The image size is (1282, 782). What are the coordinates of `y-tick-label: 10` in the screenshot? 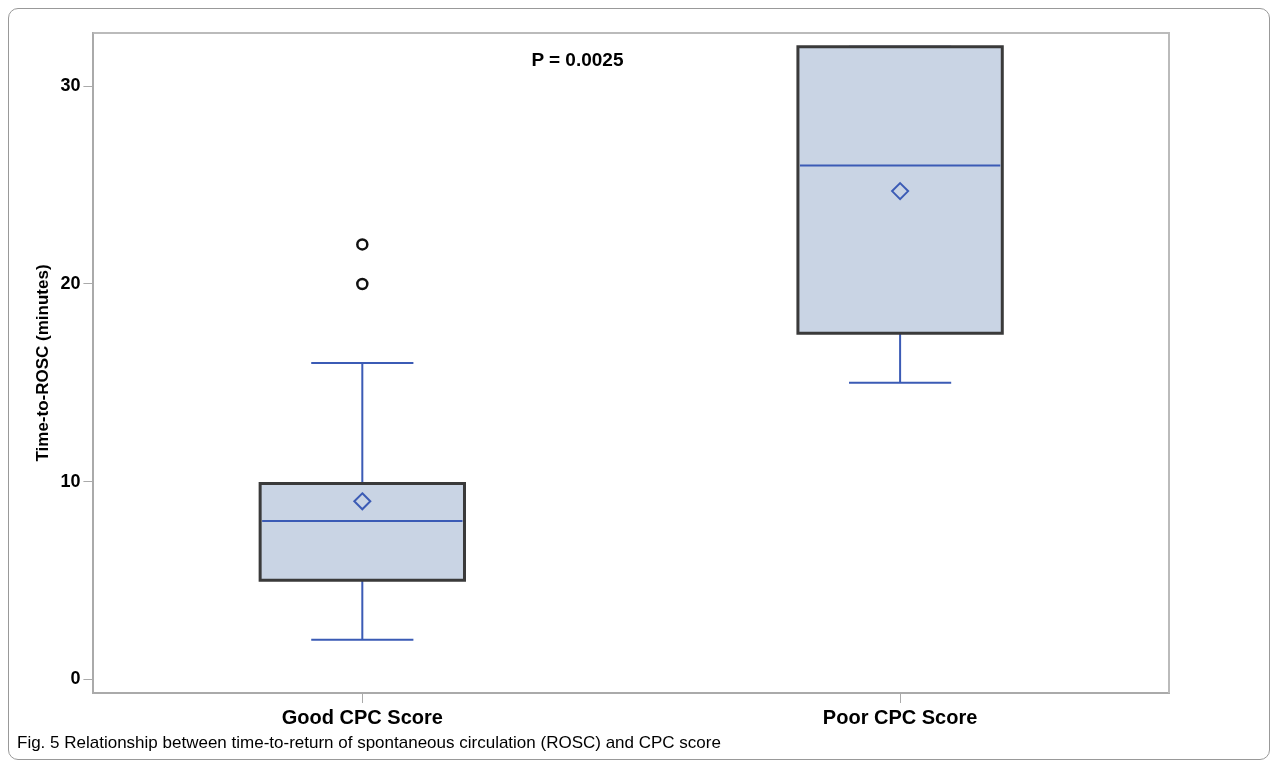 It's located at (70, 480).